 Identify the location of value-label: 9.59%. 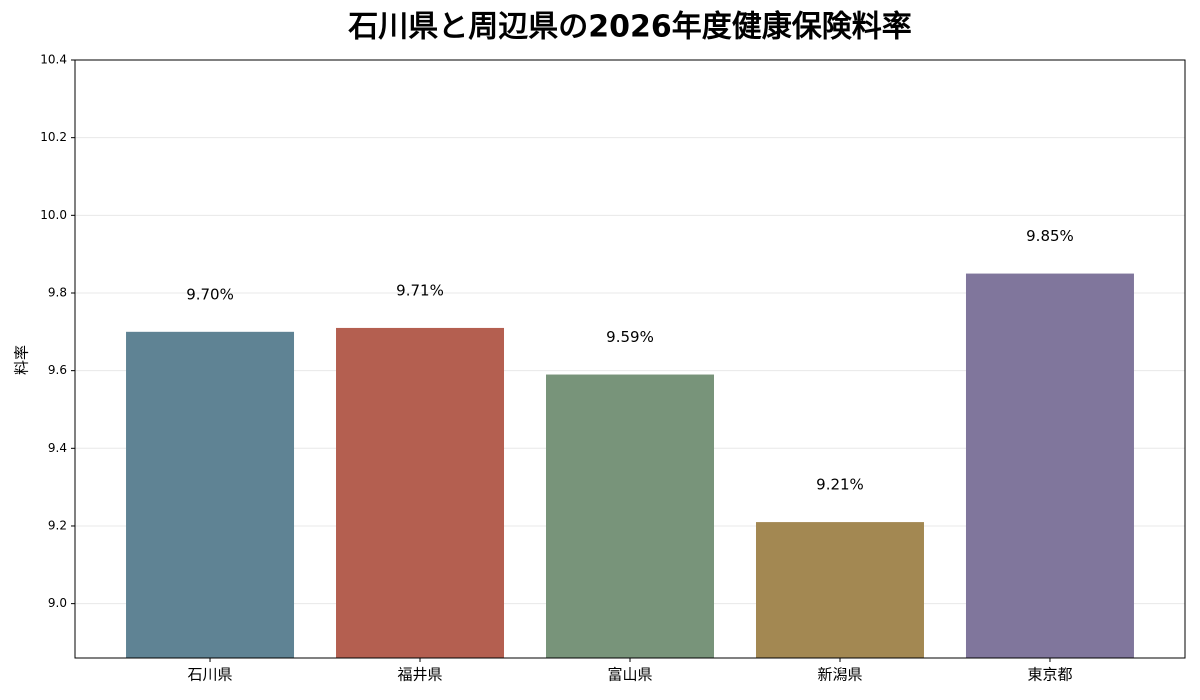
(630, 337).